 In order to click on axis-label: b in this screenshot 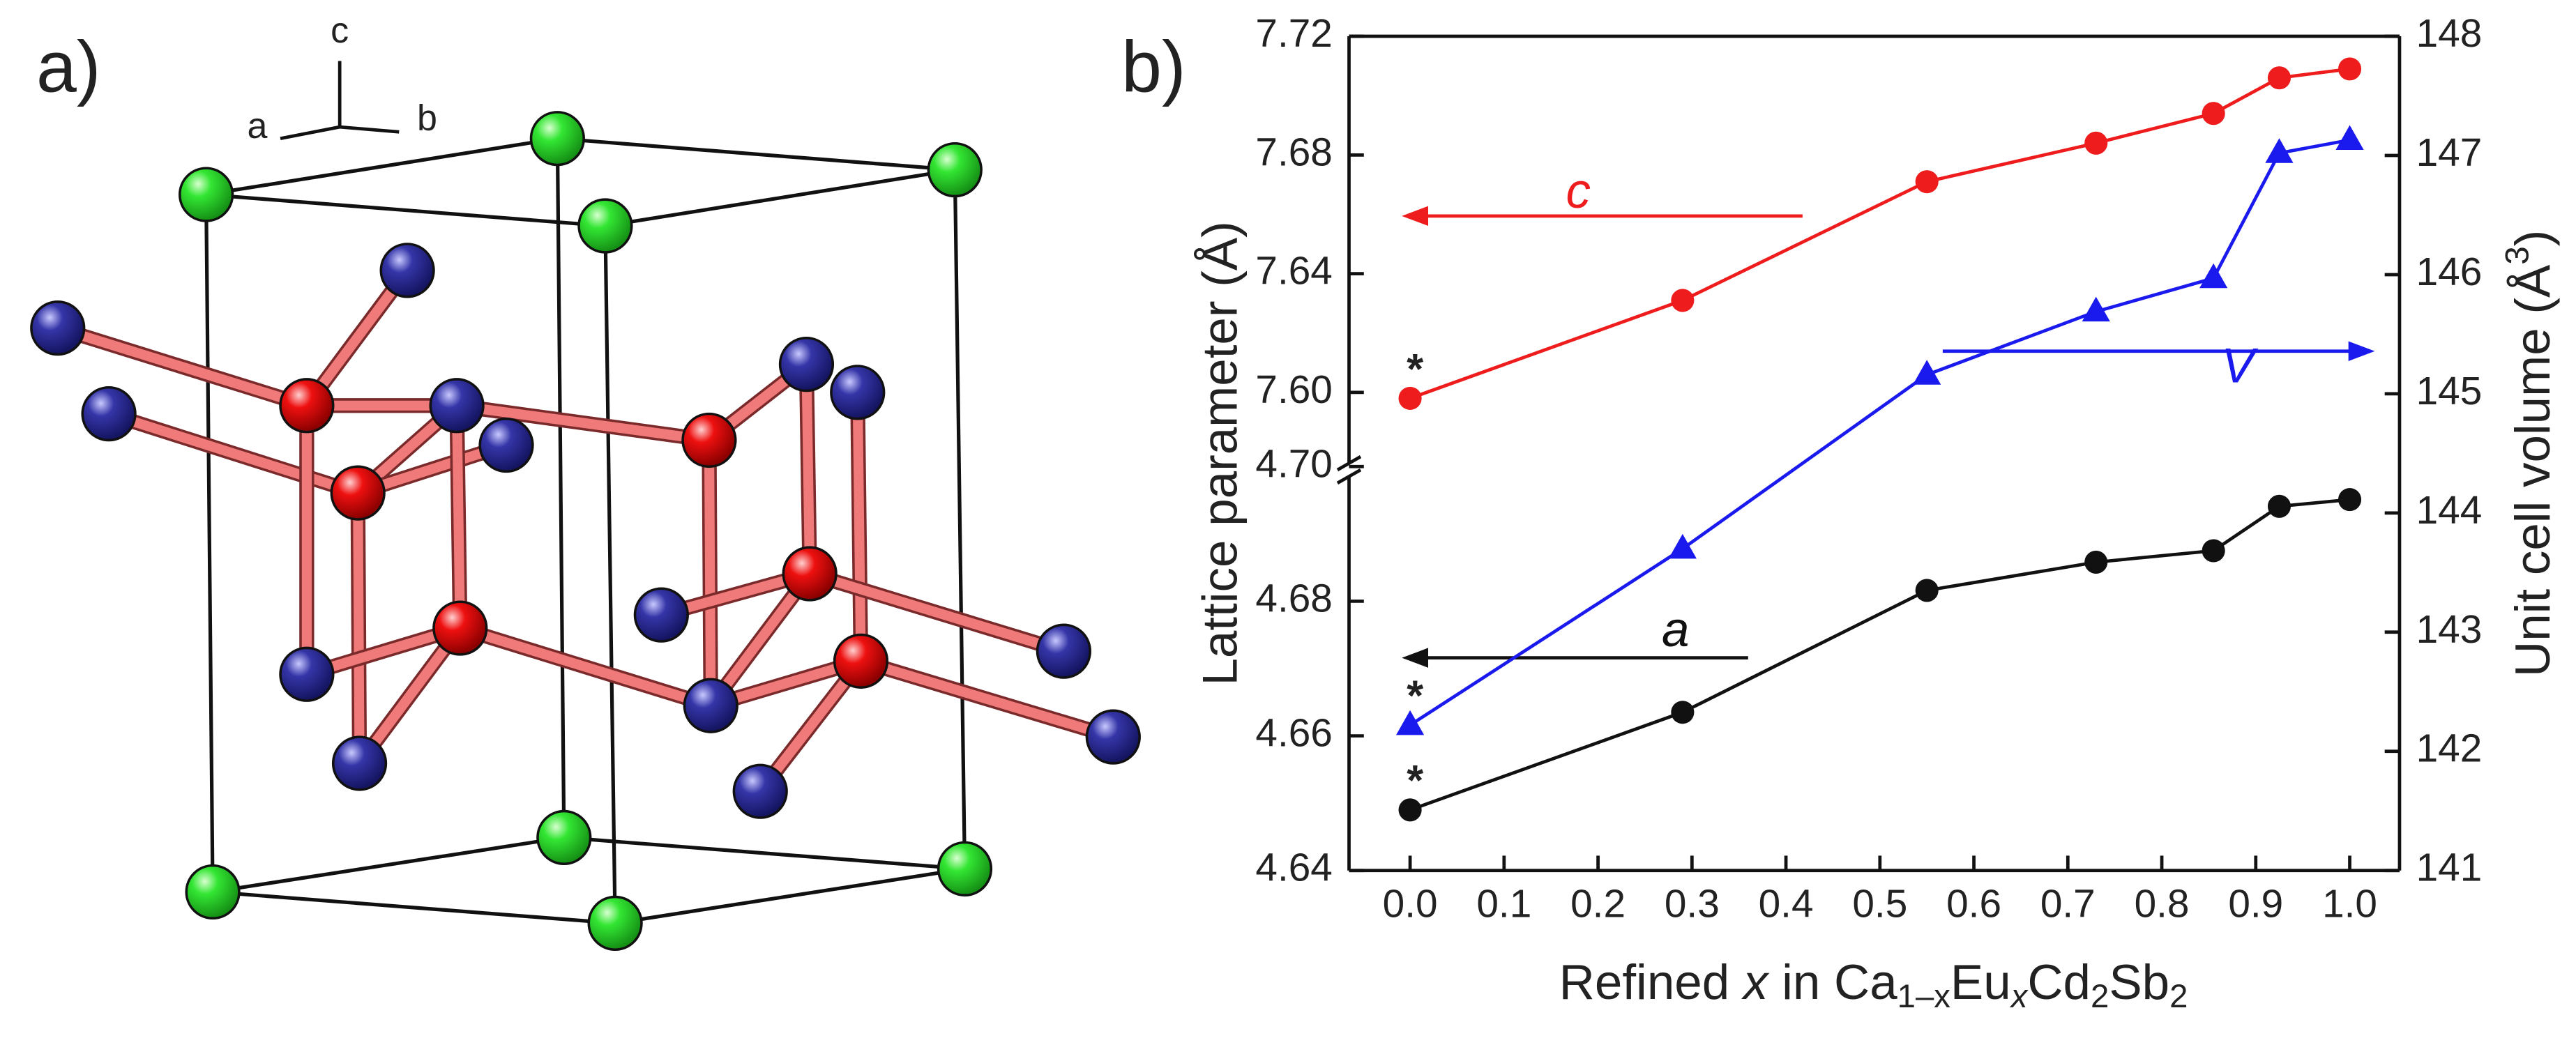, I will do `click(427, 118)`.